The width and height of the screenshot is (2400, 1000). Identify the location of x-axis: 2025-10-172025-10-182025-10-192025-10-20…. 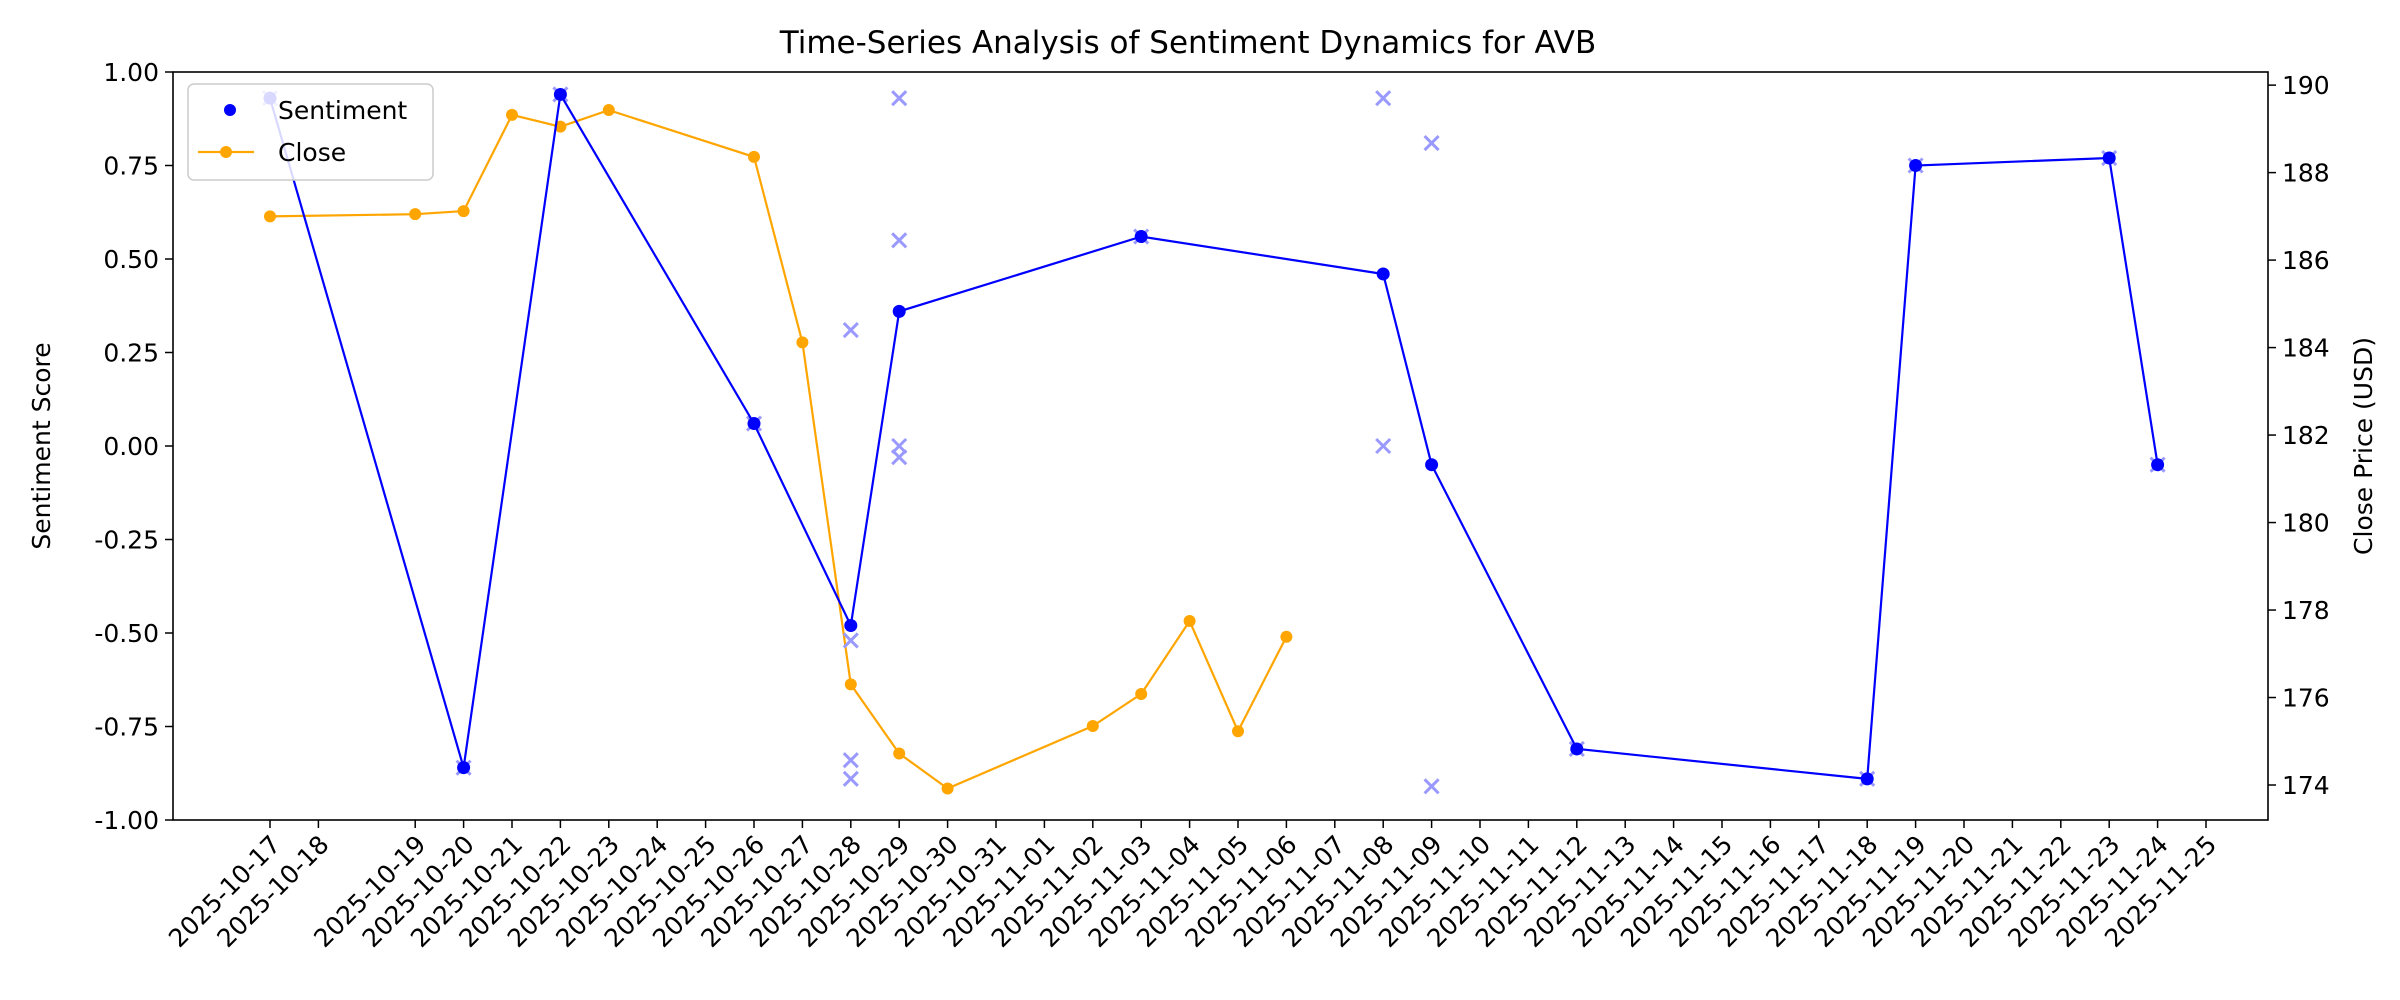
(1192, 886).